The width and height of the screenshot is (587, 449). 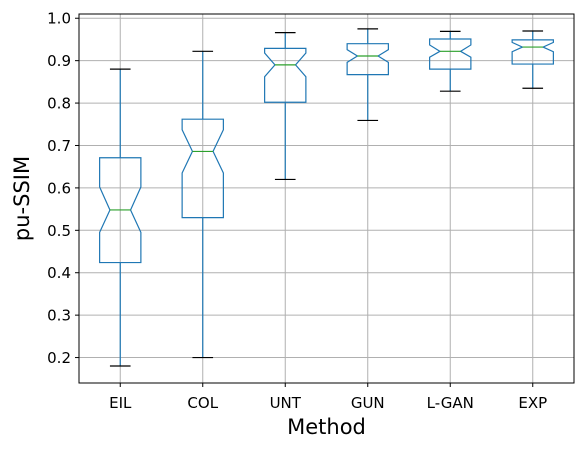 I want to click on y-tick-label: 0.6, so click(x=59, y=188).